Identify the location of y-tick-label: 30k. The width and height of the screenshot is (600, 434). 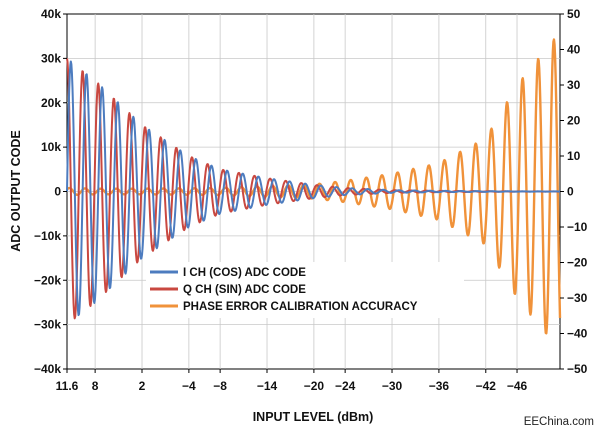
(51, 58).